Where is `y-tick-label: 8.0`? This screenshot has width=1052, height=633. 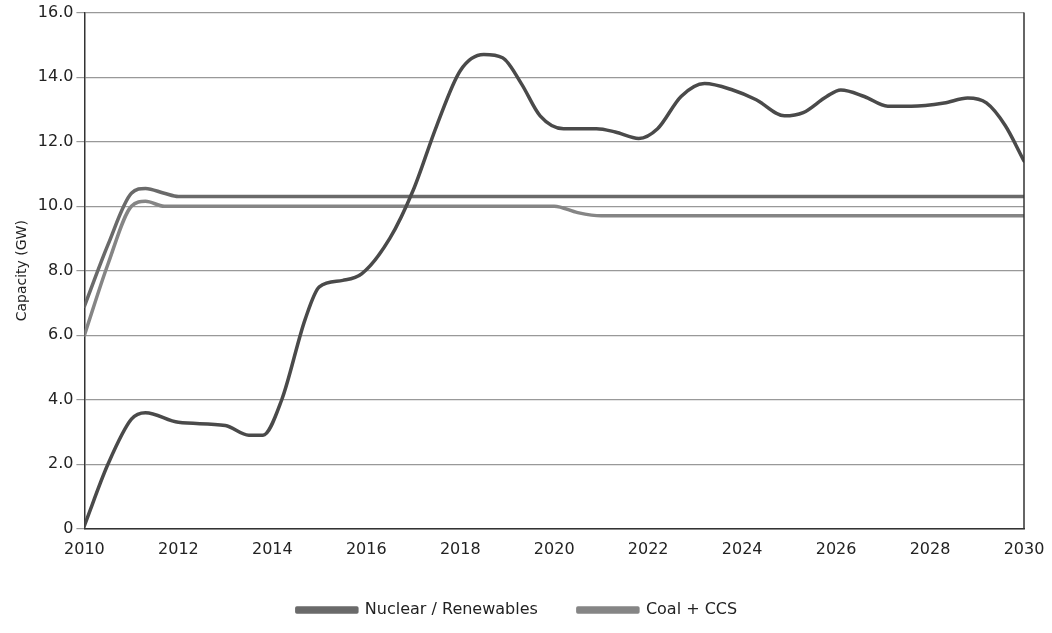 y-tick-label: 8.0 is located at coordinates (60, 269).